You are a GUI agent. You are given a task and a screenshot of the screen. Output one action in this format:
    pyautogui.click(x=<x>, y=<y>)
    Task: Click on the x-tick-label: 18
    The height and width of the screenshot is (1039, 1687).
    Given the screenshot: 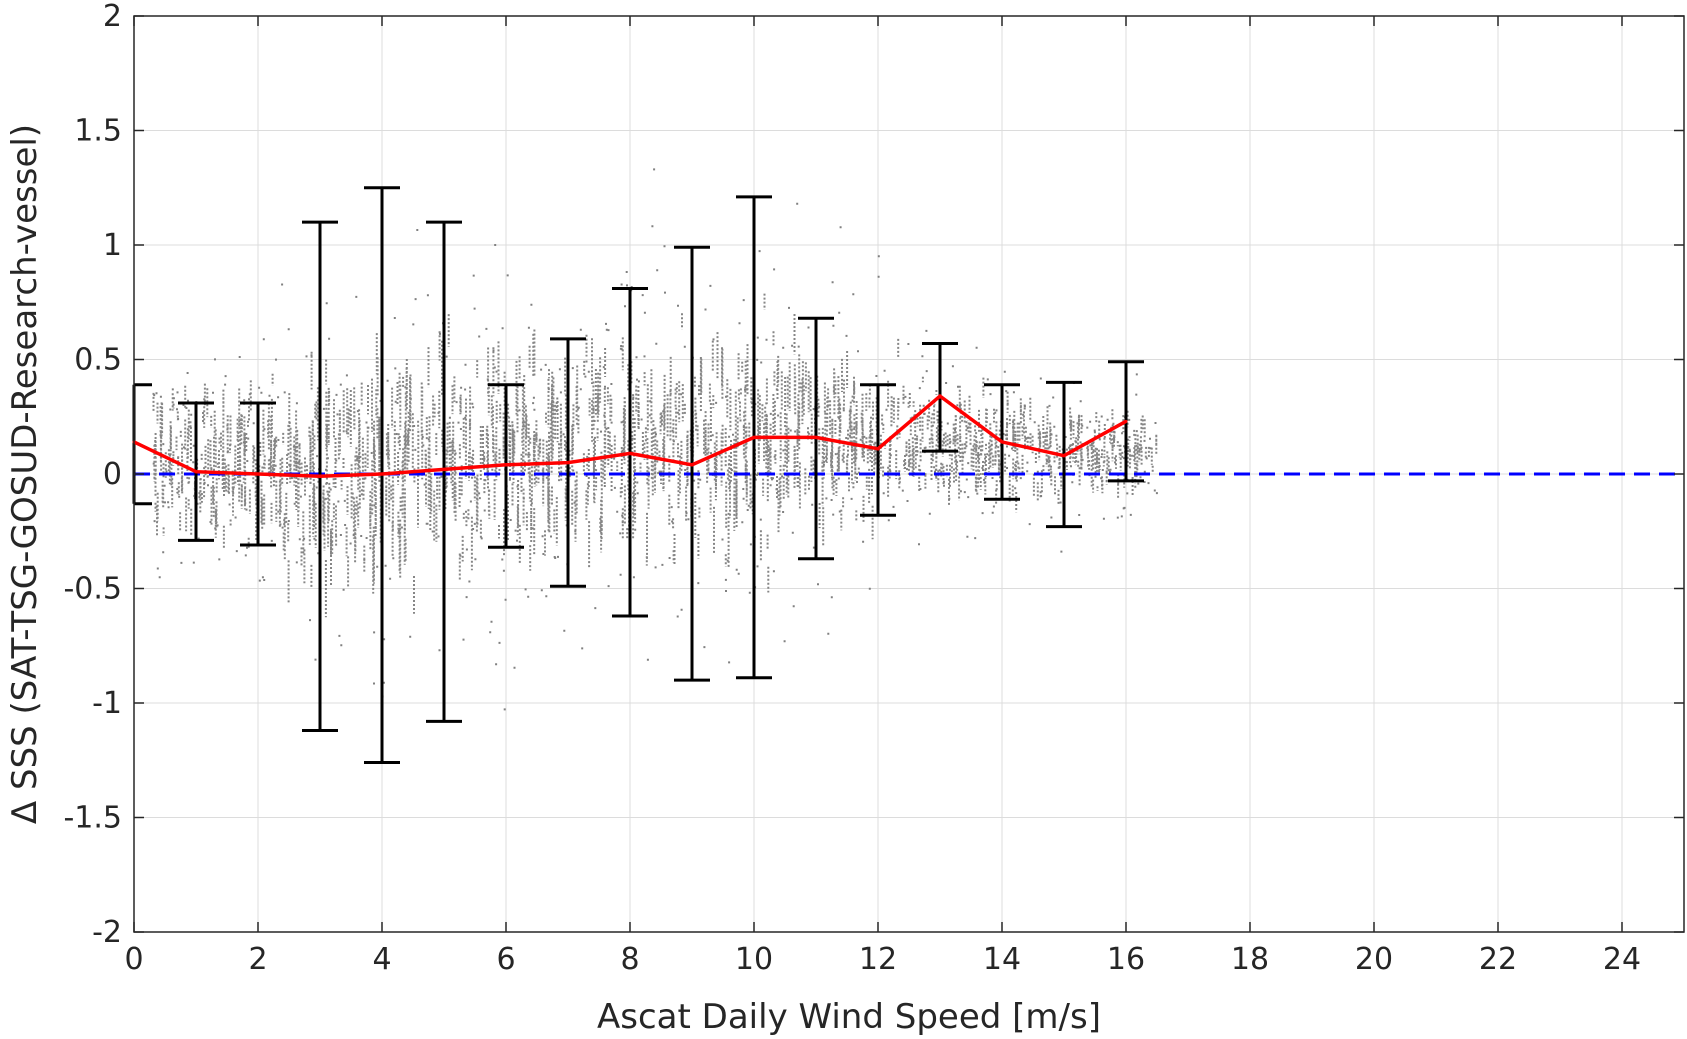 What is the action you would take?
    pyautogui.click(x=1250, y=959)
    